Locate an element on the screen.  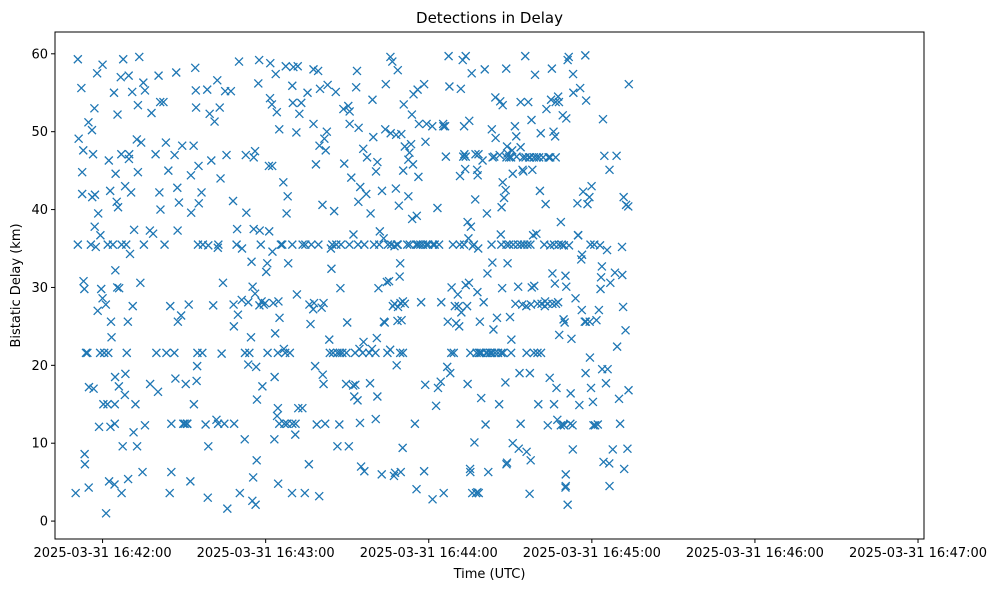
x-tick-label: 2025-03-31 16:45:00 is located at coordinates (592, 553).